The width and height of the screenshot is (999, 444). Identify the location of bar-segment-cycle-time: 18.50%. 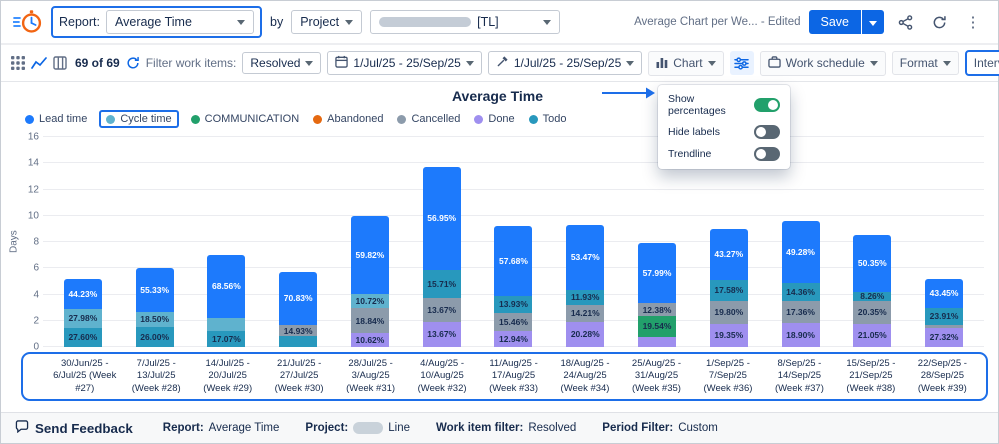
(154, 319).